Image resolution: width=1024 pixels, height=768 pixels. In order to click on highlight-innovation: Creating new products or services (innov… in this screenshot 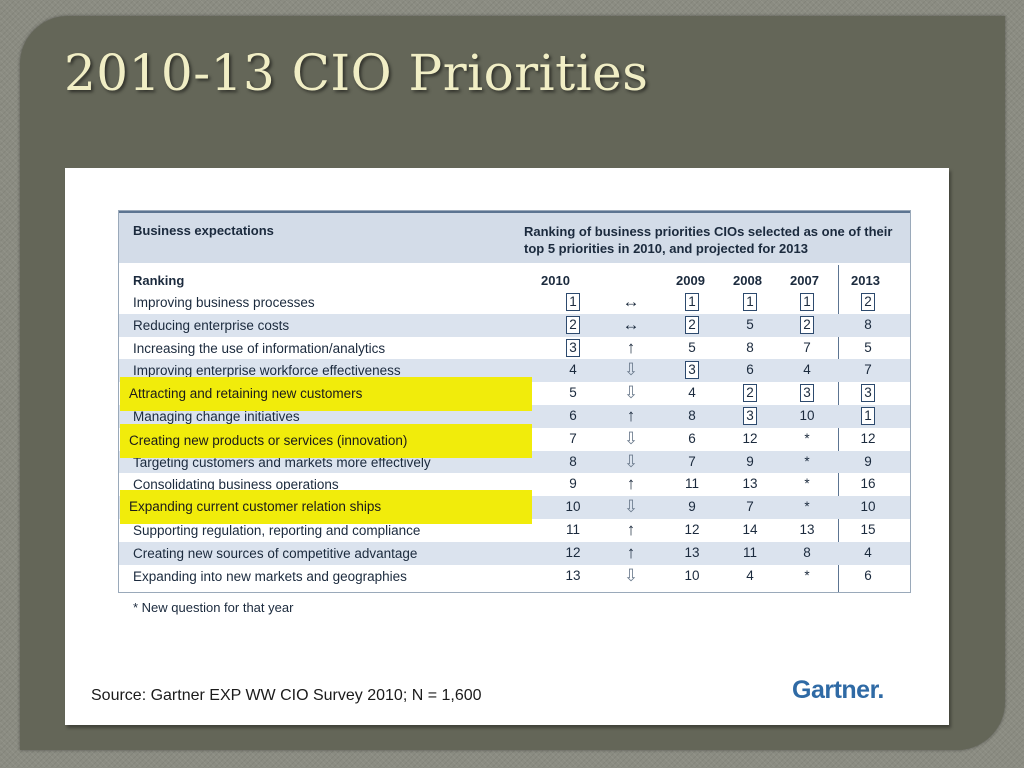, I will do `click(326, 441)`.